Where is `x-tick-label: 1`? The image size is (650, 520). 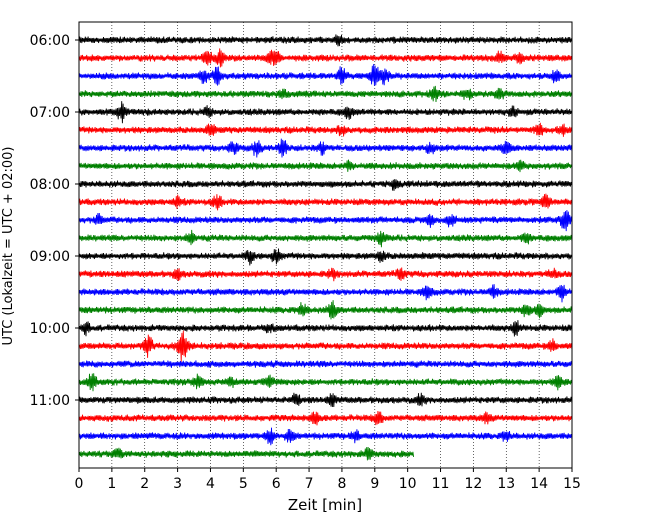 x-tick-label: 1 is located at coordinates (111, 484).